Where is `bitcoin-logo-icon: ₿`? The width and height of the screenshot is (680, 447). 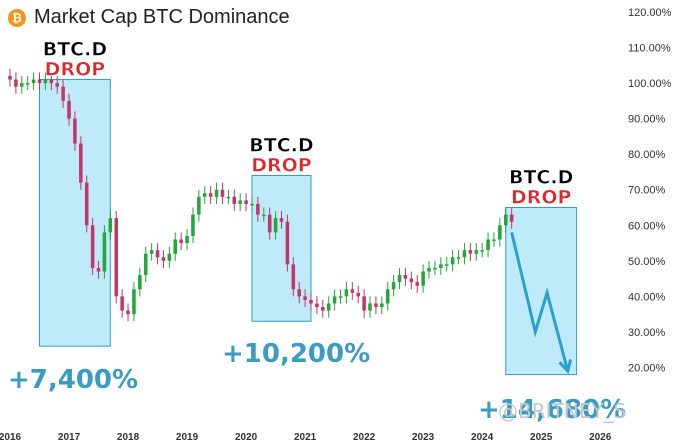 bitcoin-logo-icon: ₿ is located at coordinates (17, 17).